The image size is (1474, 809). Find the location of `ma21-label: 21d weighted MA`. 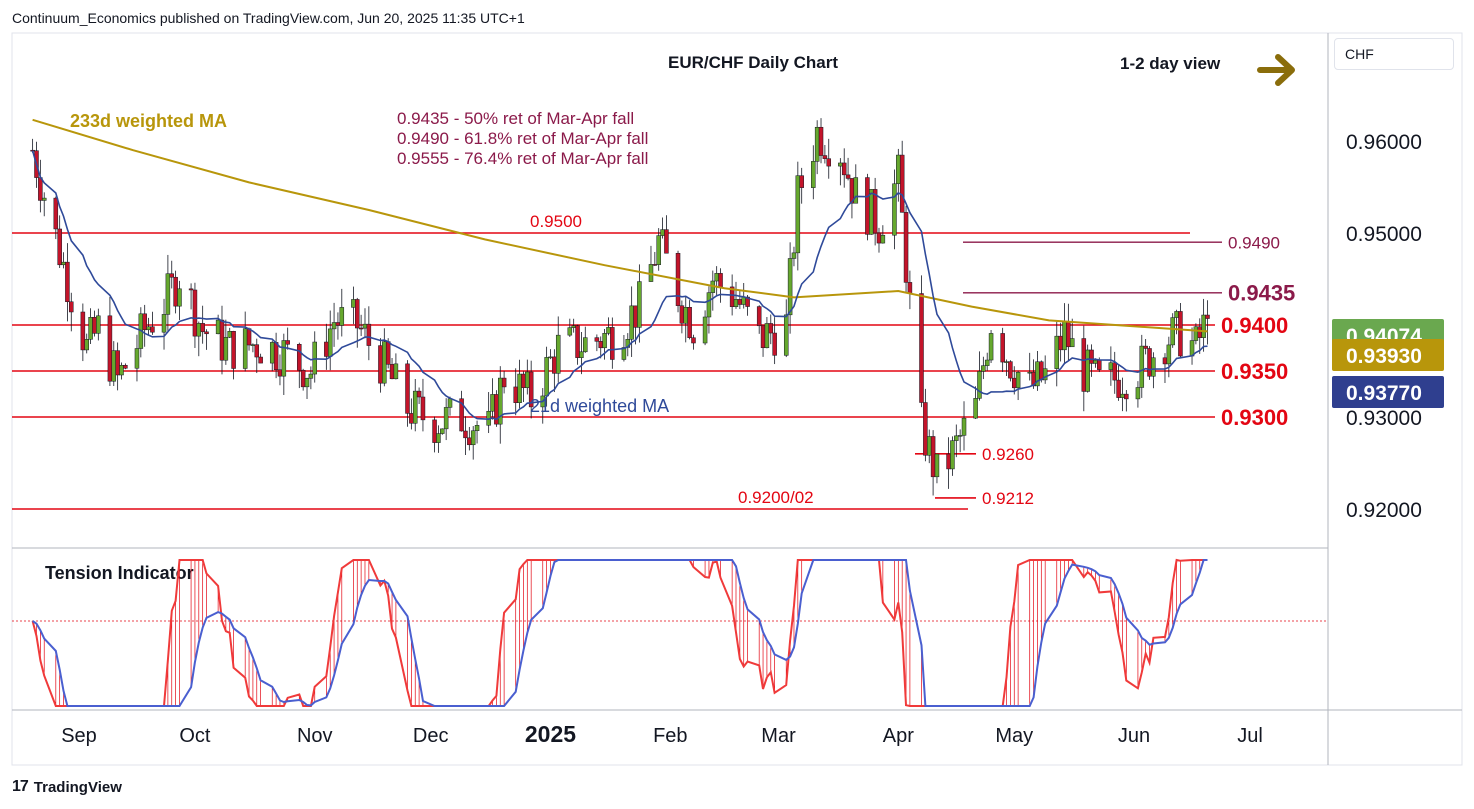

ma21-label: 21d weighted MA is located at coordinates (599, 406).